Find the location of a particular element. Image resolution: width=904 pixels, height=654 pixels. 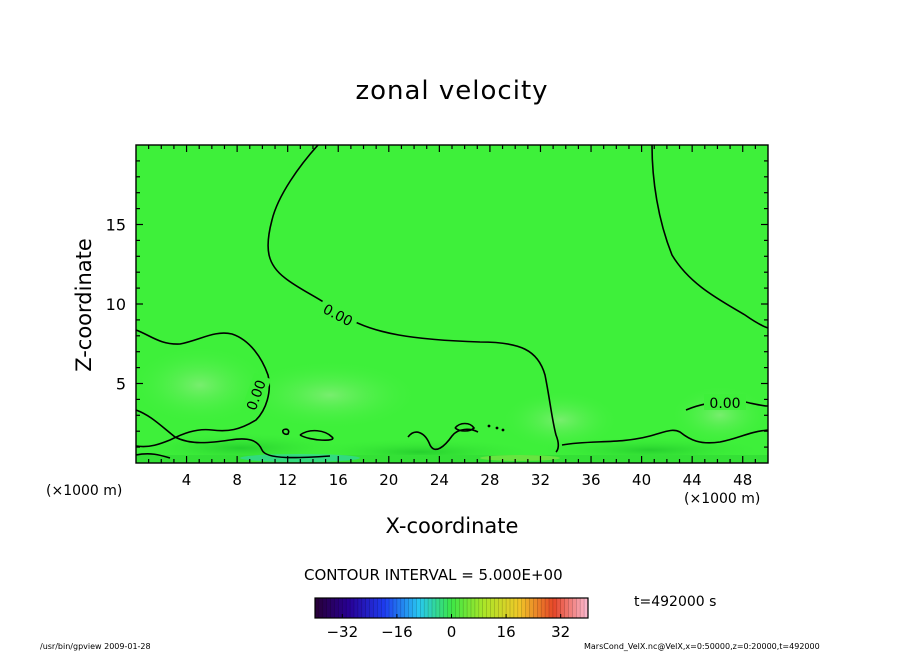

x-tick-label: 48 is located at coordinates (742, 480).